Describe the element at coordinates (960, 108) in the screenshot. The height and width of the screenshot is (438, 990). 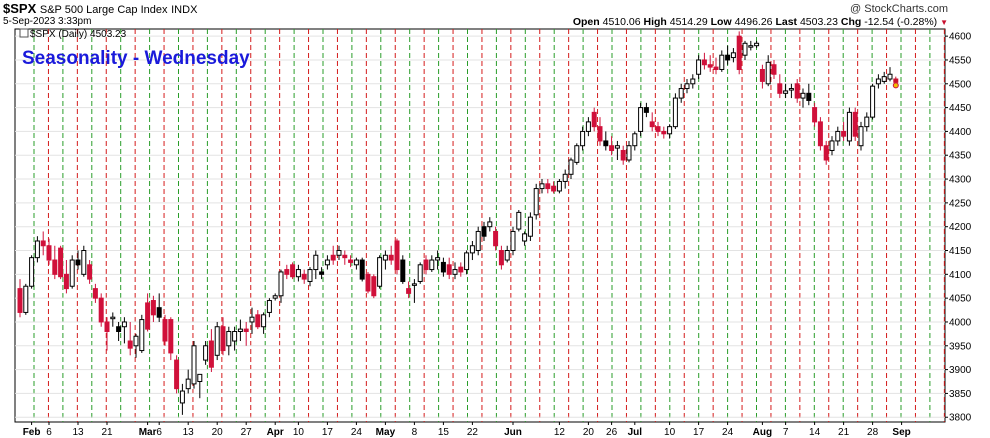
I see `y-tick-label: 4450` at that location.